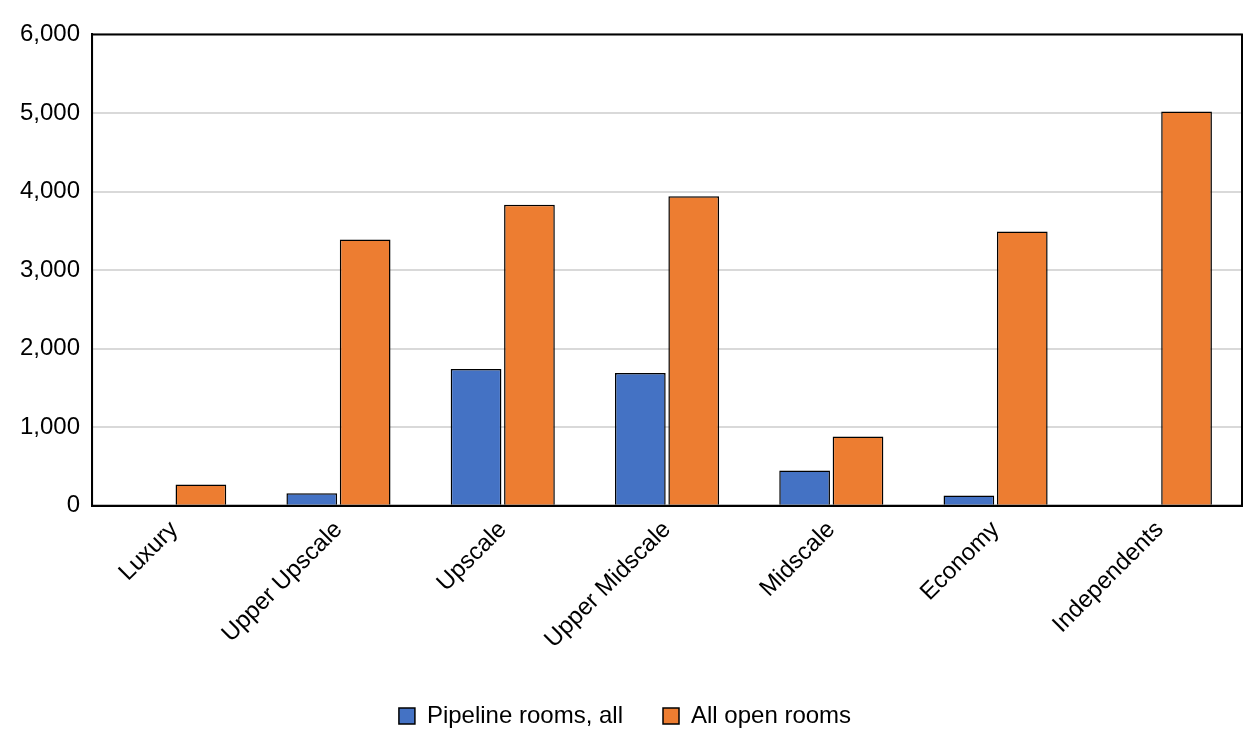 Image resolution: width=1252 pixels, height=746 pixels. What do you see at coordinates (73, 504) in the screenshot?
I see `y-tick-label: 0` at bounding box center [73, 504].